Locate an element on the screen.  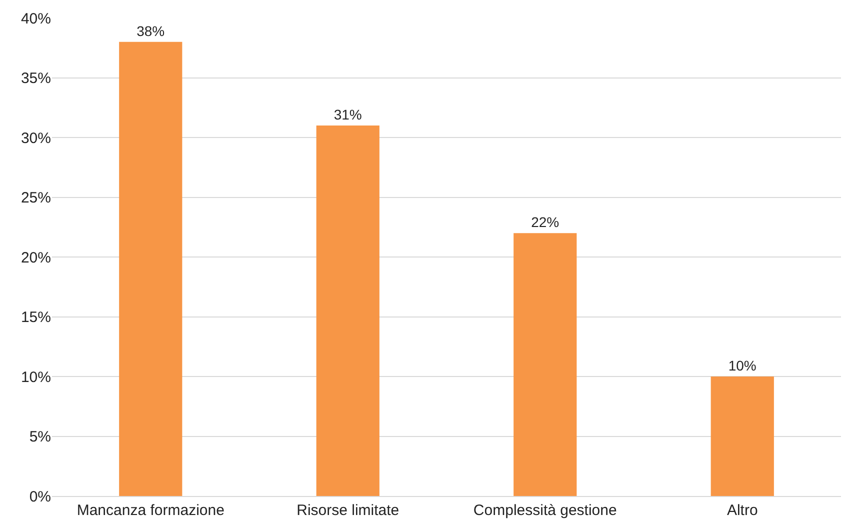
y-tick-label: 40% is located at coordinates (35, 19).